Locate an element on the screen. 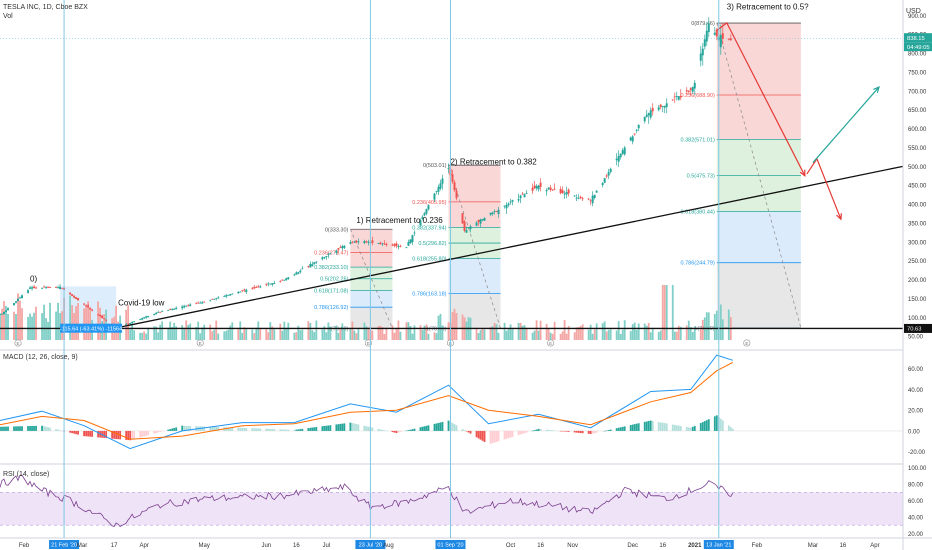 This screenshot has height=550, width=932. rsi-tick-label: 100.00 is located at coordinates (917, 469).